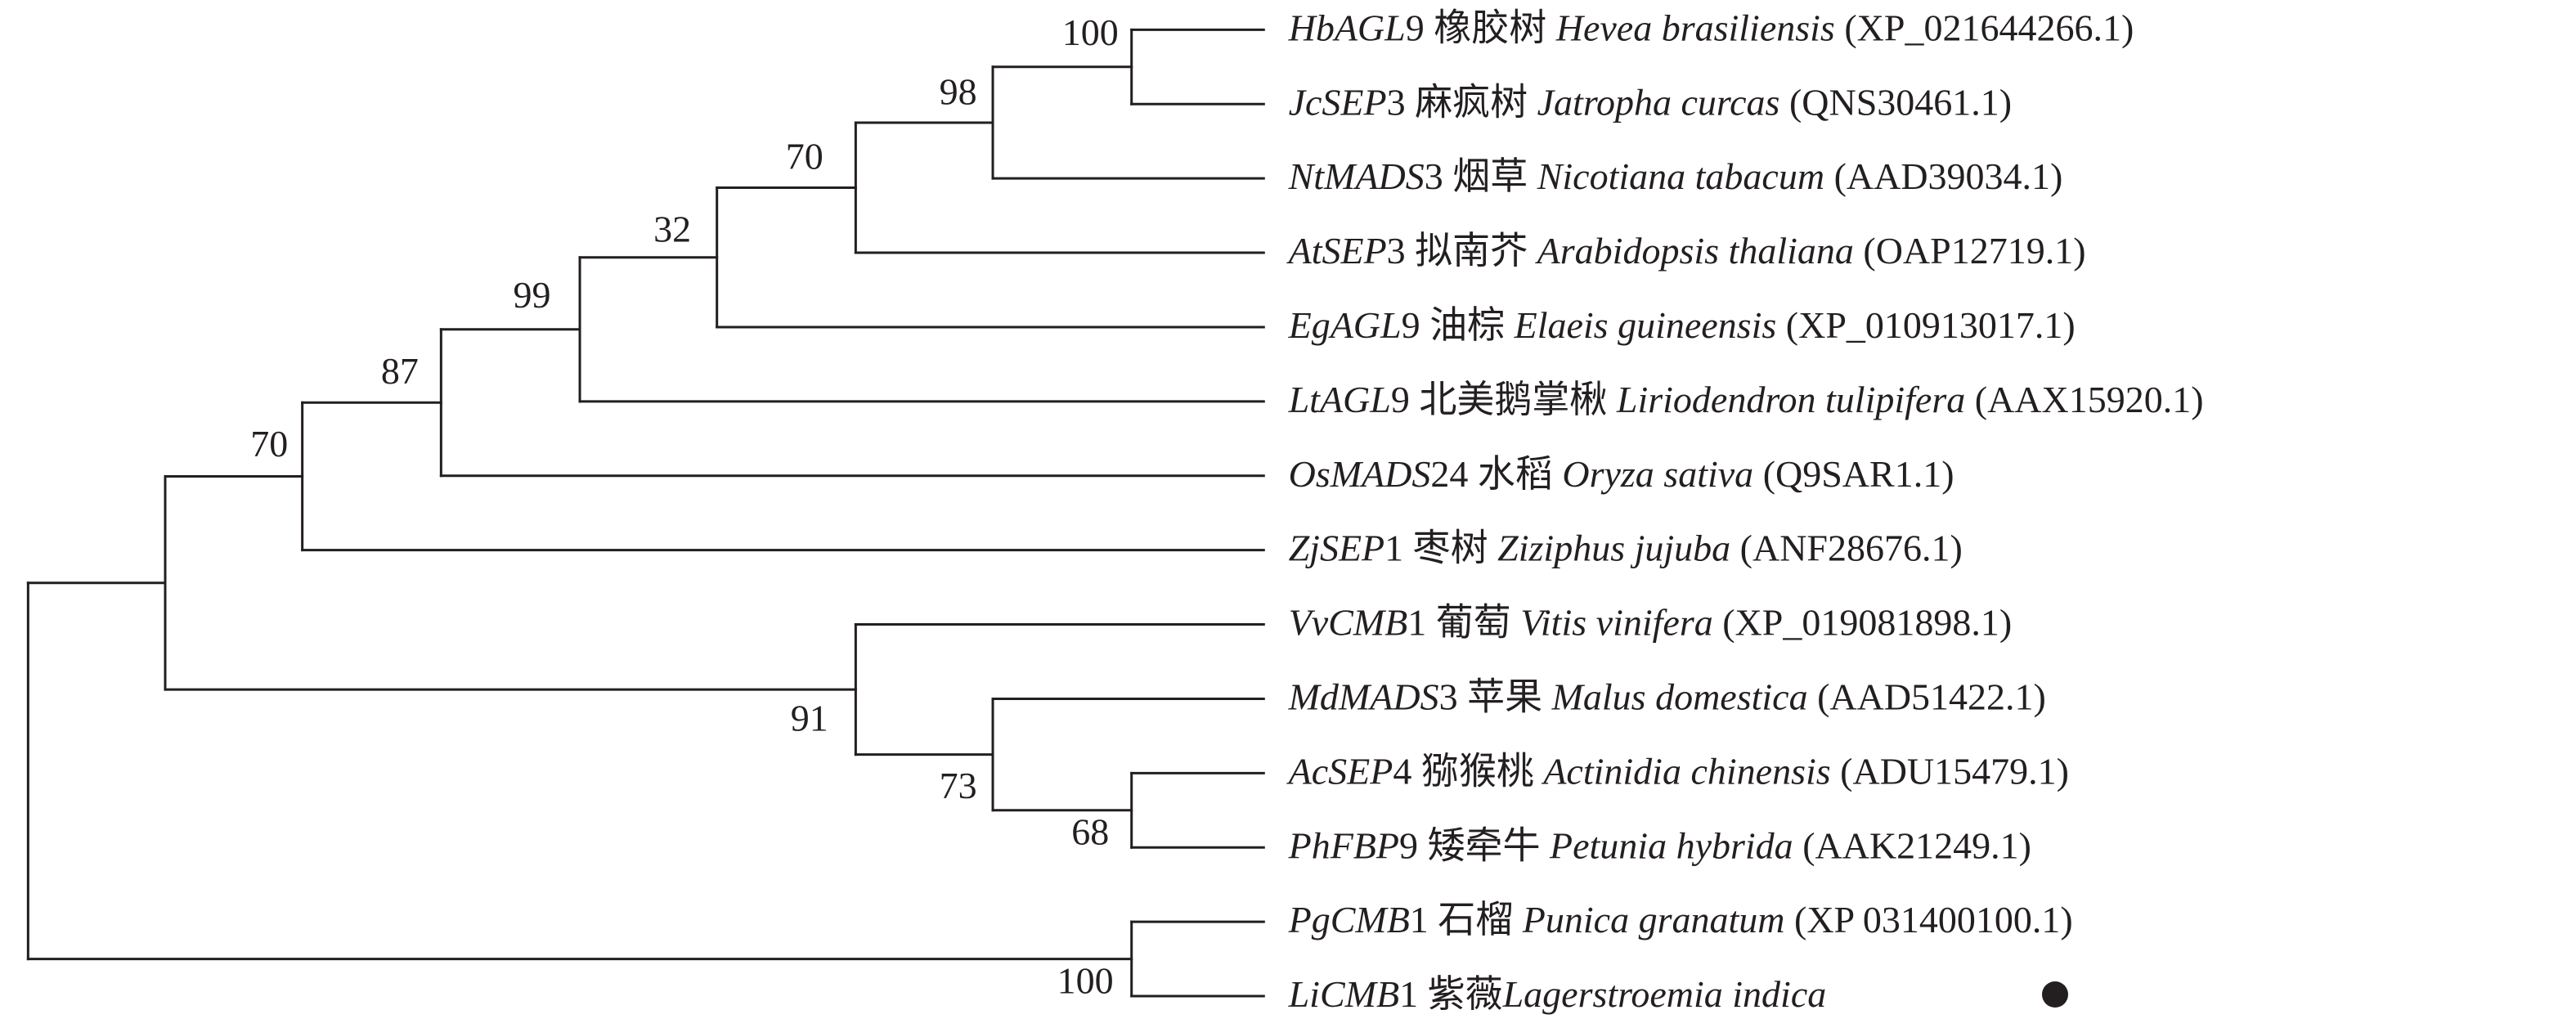  I want to click on species: Hevea brasiliensis, so click(1695, 28).